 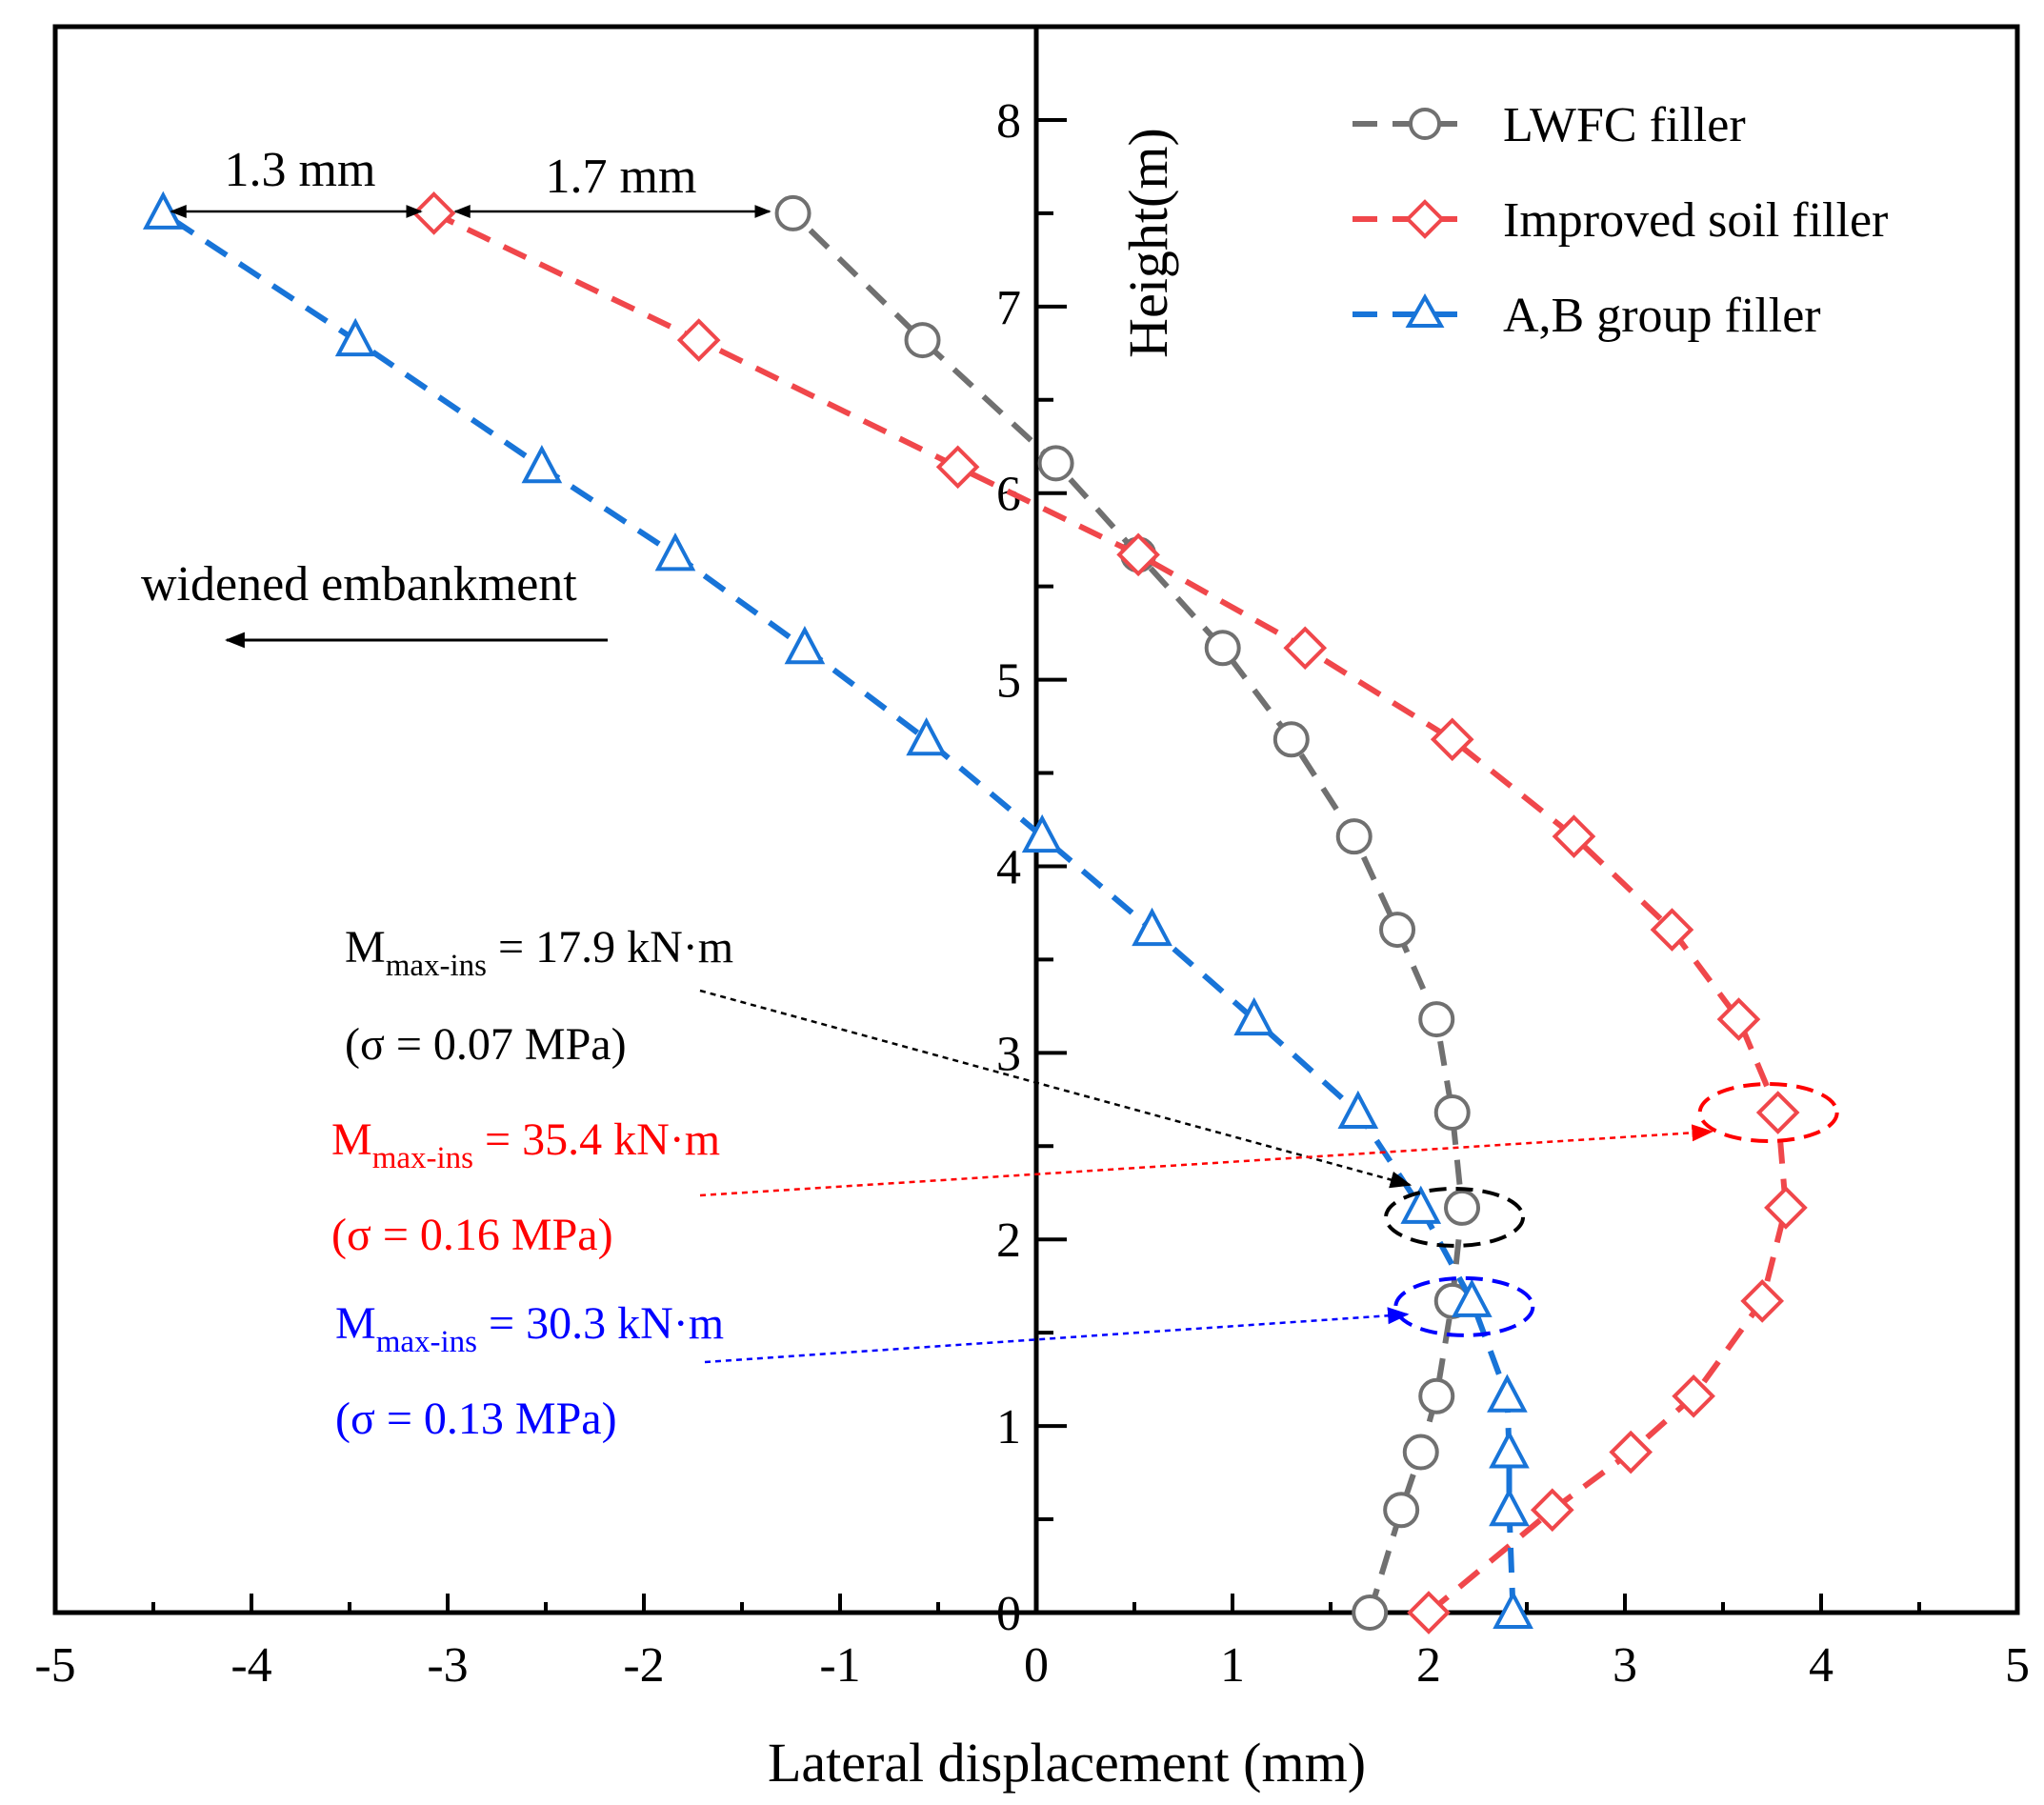 I want to click on x-tick-label: -2, so click(x=643, y=1665).